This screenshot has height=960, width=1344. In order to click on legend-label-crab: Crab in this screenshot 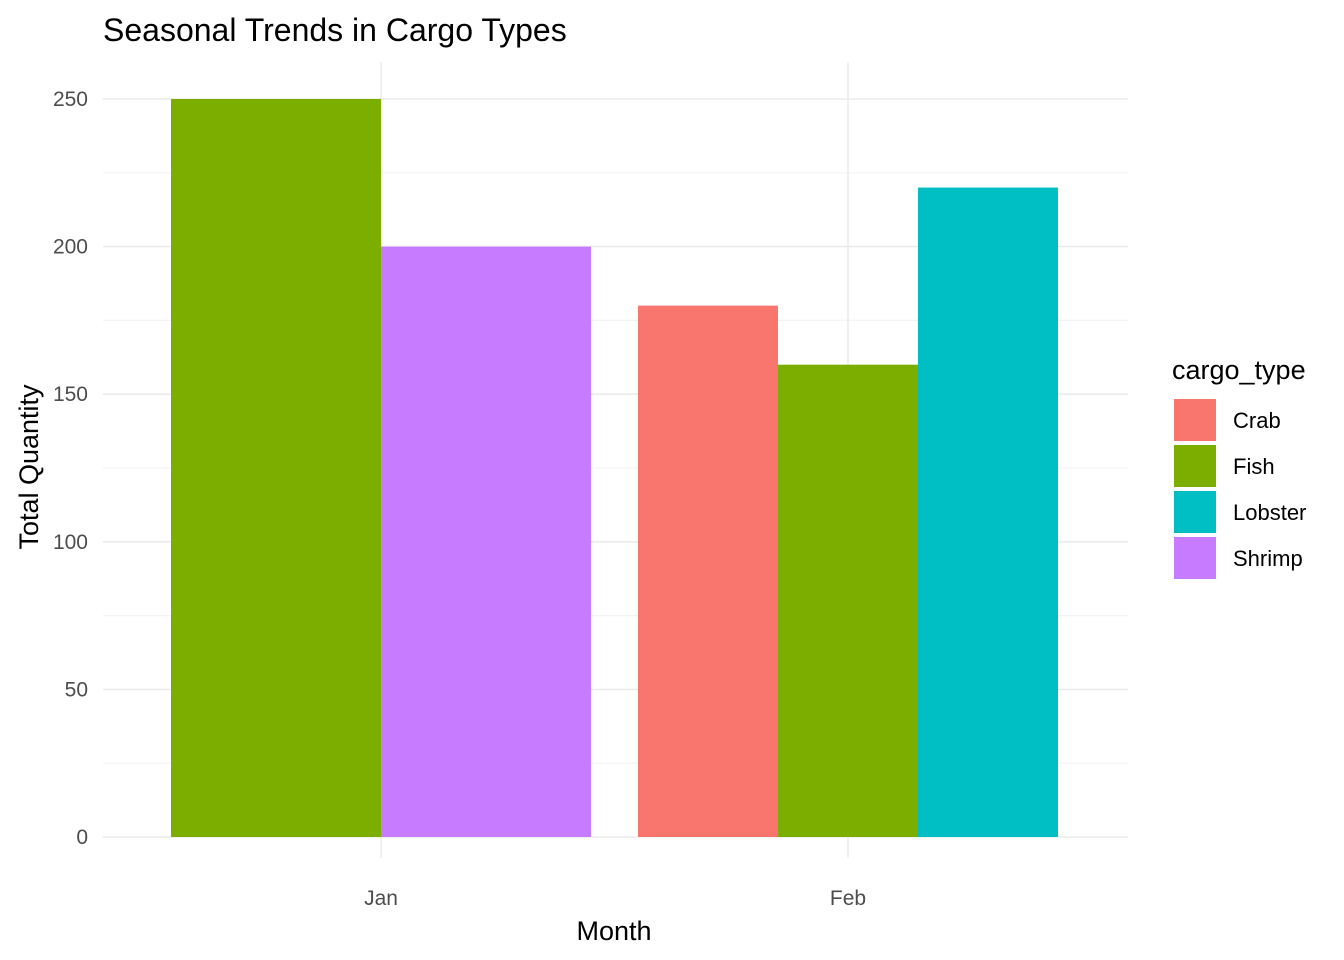, I will do `click(1257, 420)`.